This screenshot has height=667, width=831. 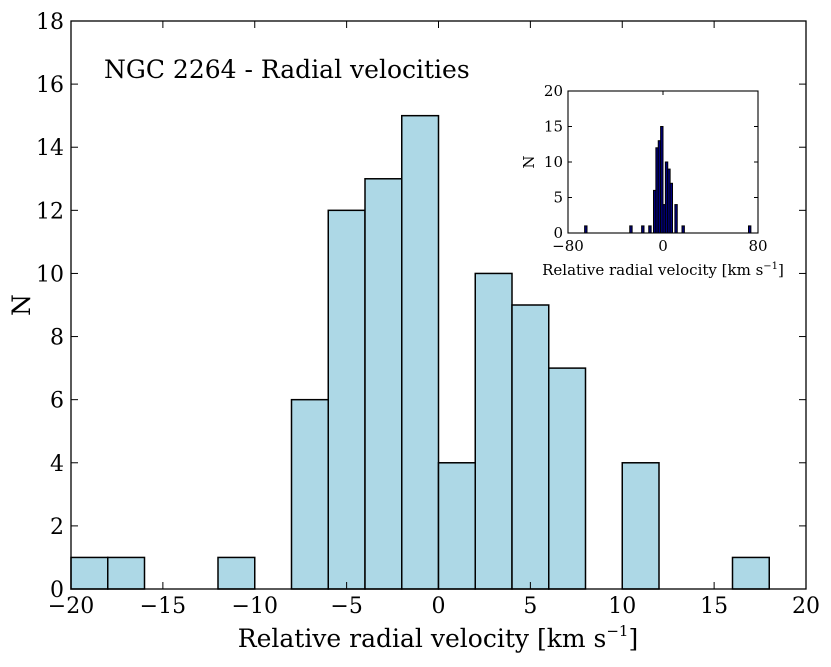 What do you see at coordinates (663, 270) in the screenshot?
I see `inset-x-axis-label: Relative radial velocity [km s−1]` at bounding box center [663, 270].